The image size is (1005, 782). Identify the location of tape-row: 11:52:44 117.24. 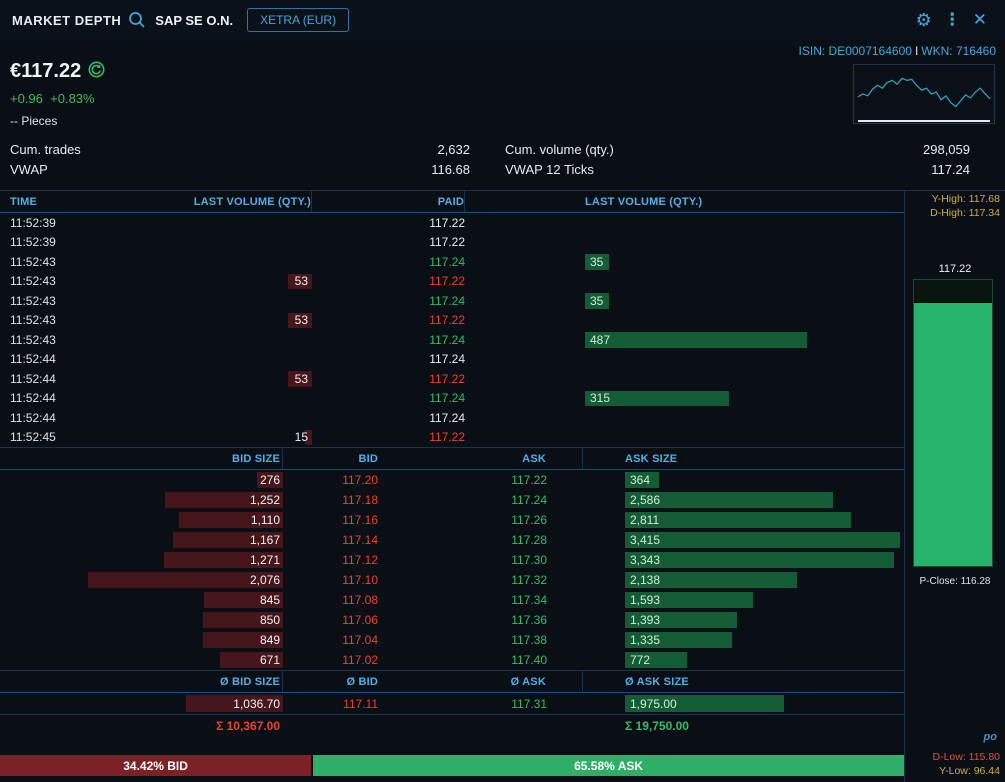
(452, 360).